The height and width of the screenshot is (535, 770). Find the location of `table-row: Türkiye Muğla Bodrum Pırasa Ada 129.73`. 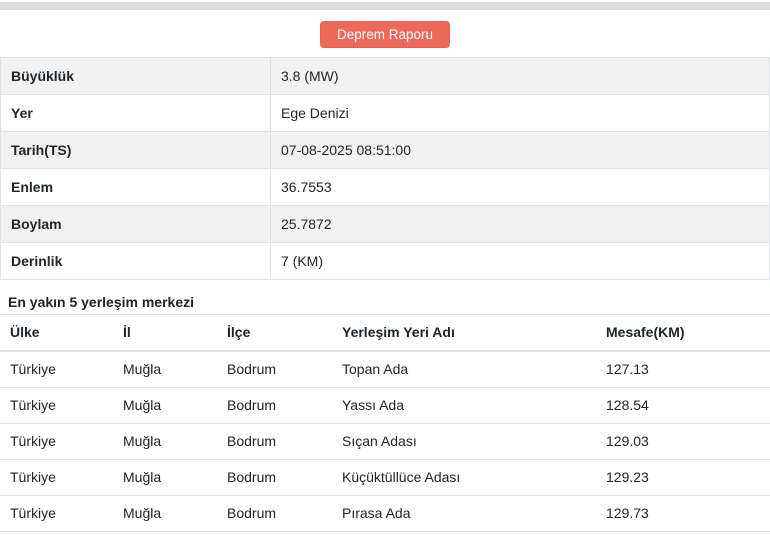

table-row: Türkiye Muğla Bodrum Pırasa Ada 129.73 is located at coordinates (385, 513).